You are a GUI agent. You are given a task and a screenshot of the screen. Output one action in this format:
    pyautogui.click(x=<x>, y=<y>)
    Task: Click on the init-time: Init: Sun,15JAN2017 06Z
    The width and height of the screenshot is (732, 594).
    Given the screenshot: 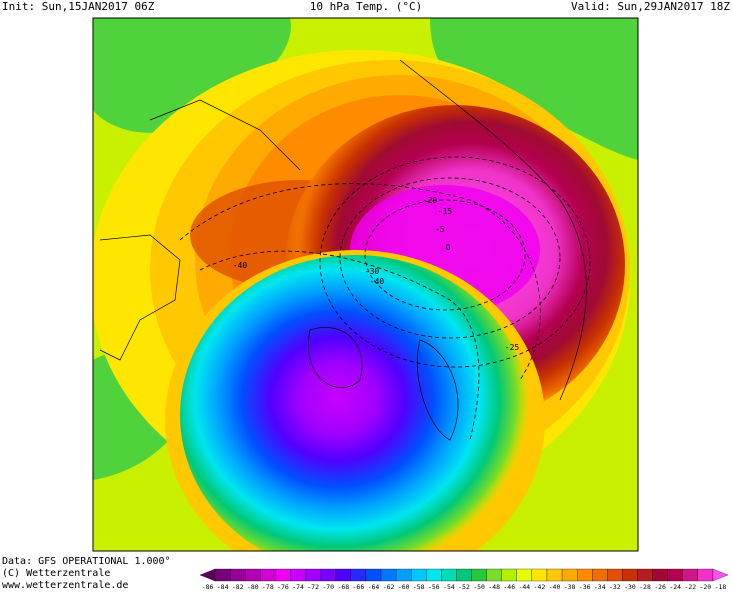 What is the action you would take?
    pyautogui.click(x=78, y=6)
    